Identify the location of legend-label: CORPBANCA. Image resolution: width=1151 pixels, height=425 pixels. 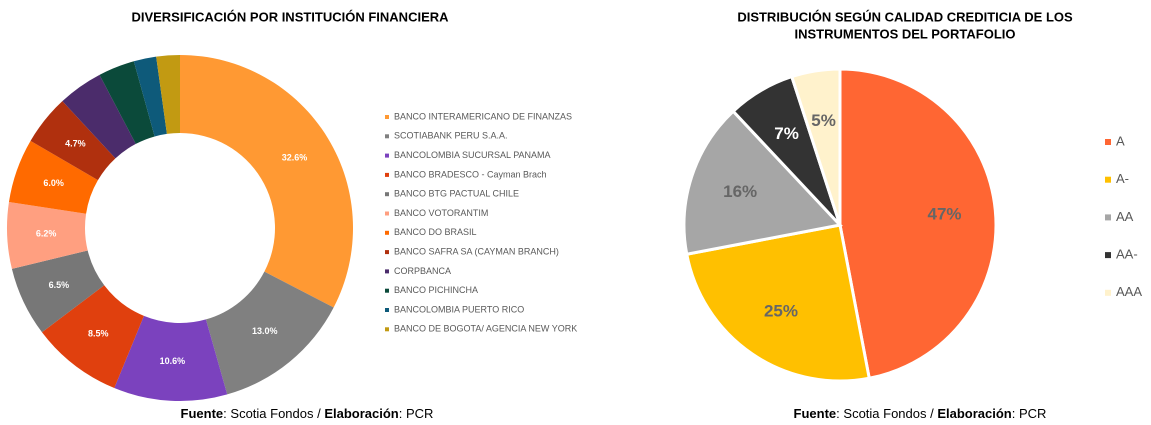
(422, 271).